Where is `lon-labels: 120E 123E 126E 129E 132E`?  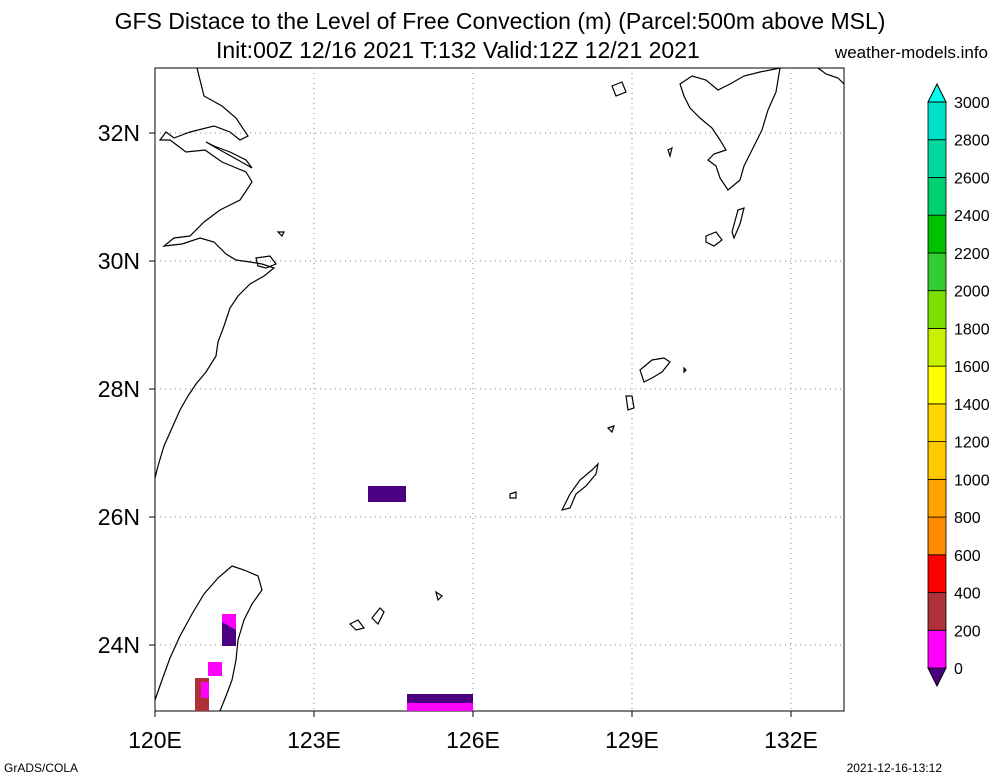 lon-labels: 120E 123E 126E 129E 132E is located at coordinates (473, 740).